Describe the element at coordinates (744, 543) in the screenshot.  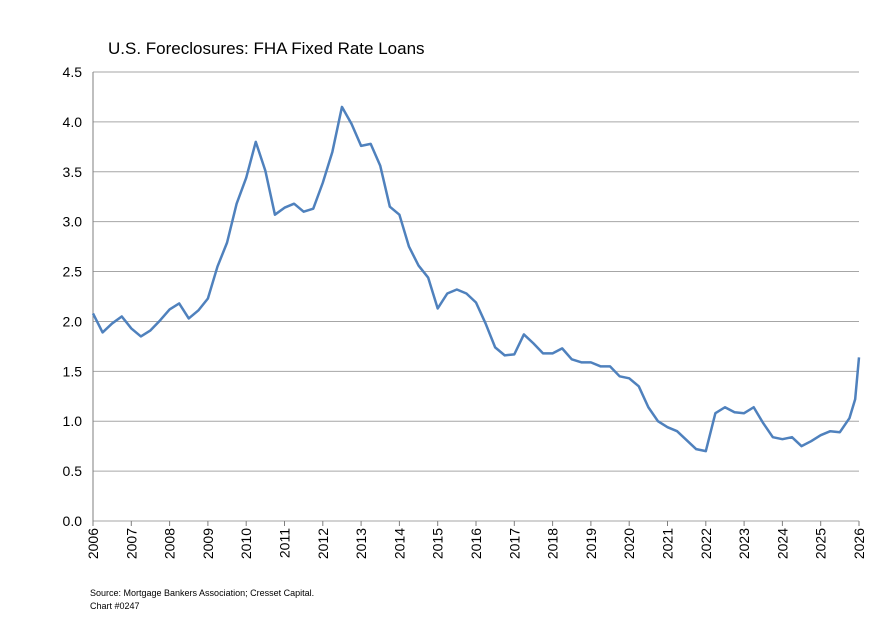
I see `x-tick-label: 2023` at that location.